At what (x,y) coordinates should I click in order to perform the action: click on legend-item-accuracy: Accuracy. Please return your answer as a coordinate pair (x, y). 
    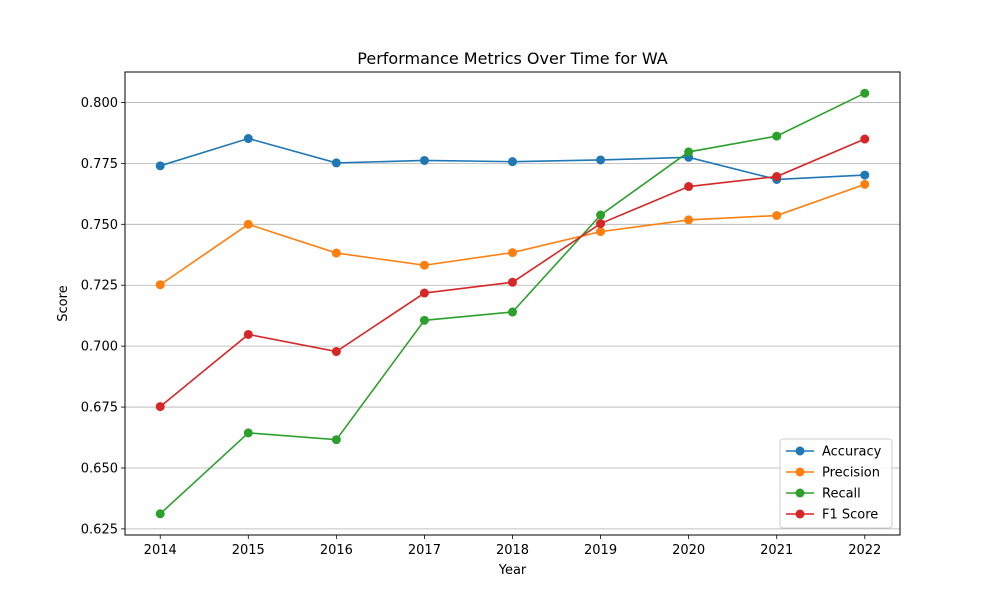
    Looking at the image, I should click on (834, 452).